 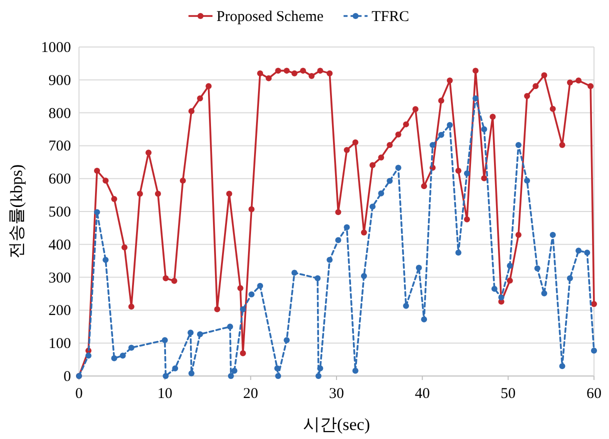 I want to click on x-tick-label: 40, so click(x=422, y=394).